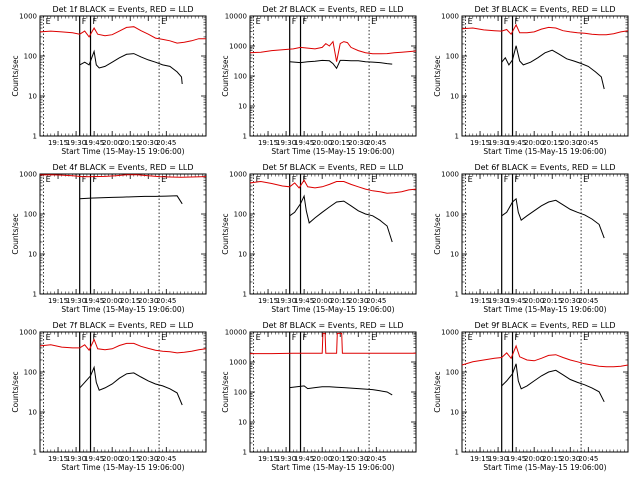 This screenshot has width=640, height=480. I want to click on panel-7-frame, so click(123, 392).